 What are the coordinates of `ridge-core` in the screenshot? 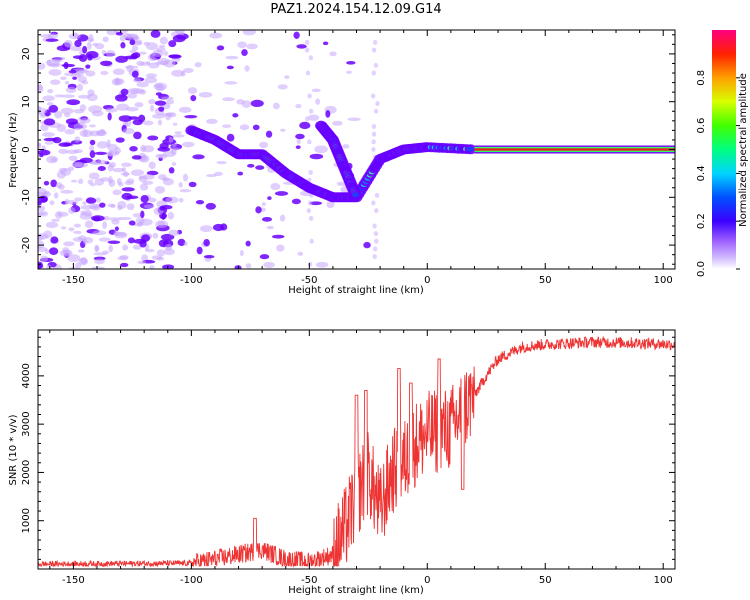 It's located at (471, 149).